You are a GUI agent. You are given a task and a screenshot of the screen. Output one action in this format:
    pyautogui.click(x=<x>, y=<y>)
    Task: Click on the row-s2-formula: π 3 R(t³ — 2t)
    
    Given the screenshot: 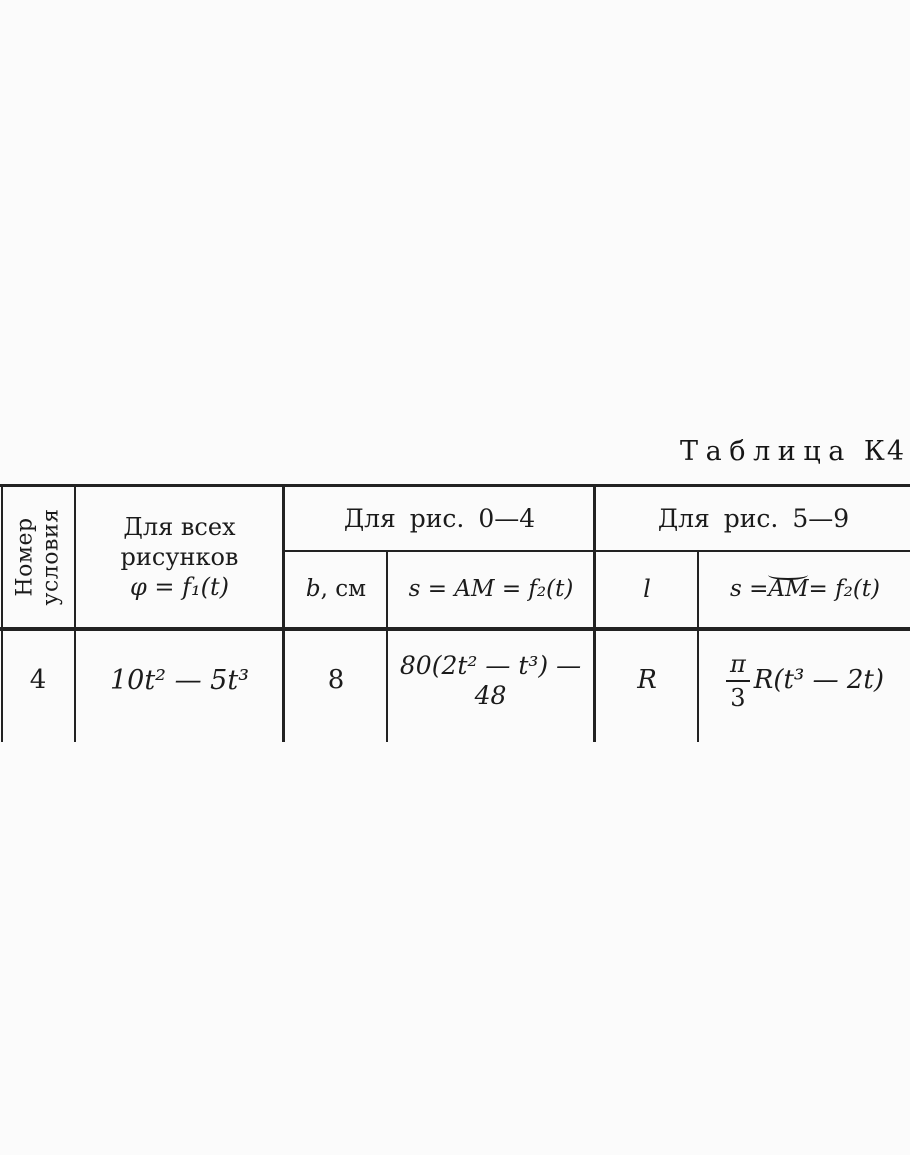 What is the action you would take?
    pyautogui.click(x=805, y=681)
    